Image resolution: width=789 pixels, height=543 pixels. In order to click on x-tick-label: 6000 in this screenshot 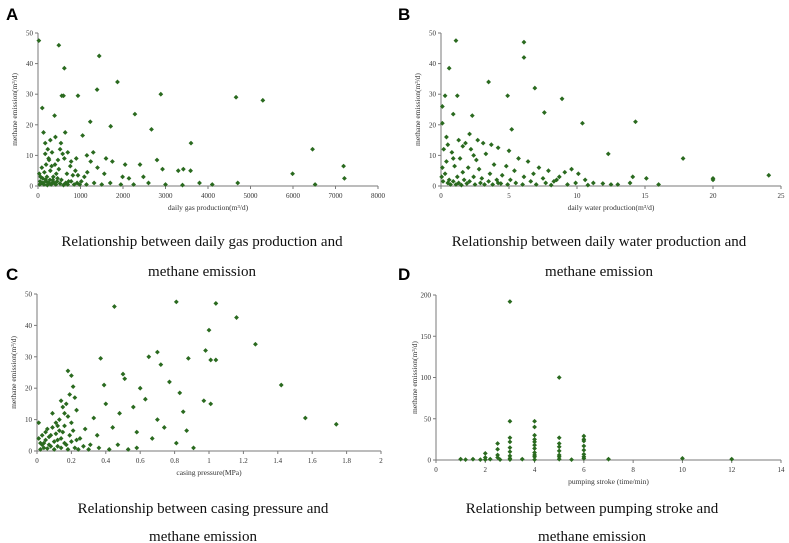, I will do `click(293, 196)`.